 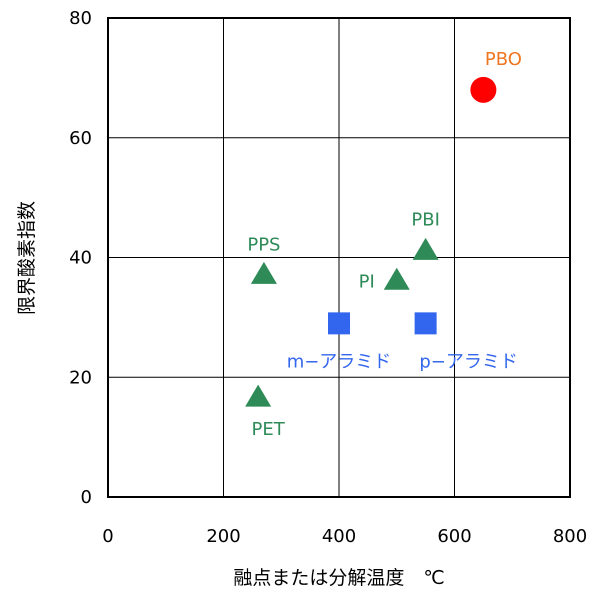 What do you see at coordinates (86, 497) in the screenshot?
I see `y-tick-label: 0` at bounding box center [86, 497].